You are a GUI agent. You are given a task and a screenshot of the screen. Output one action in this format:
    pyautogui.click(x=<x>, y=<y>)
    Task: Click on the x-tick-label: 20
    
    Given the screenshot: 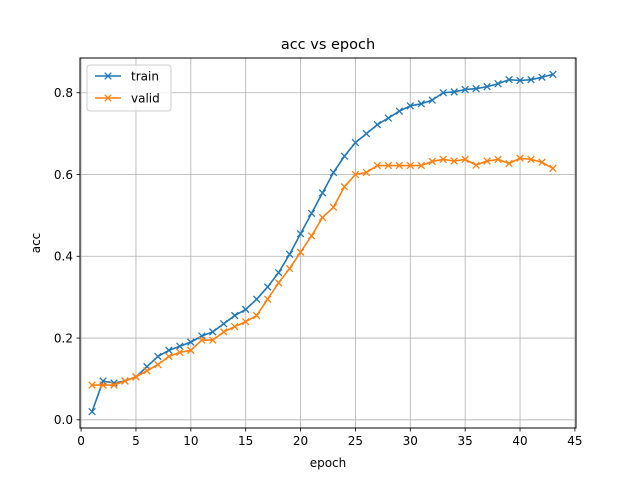 What is the action you would take?
    pyautogui.click(x=300, y=441)
    